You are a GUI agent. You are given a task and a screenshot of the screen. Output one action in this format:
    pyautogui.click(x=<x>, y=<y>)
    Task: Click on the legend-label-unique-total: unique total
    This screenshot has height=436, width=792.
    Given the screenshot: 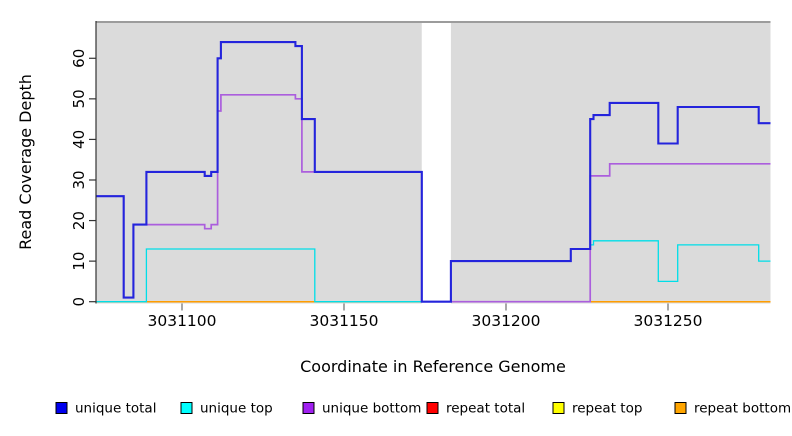 What is the action you would take?
    pyautogui.click(x=115, y=409)
    